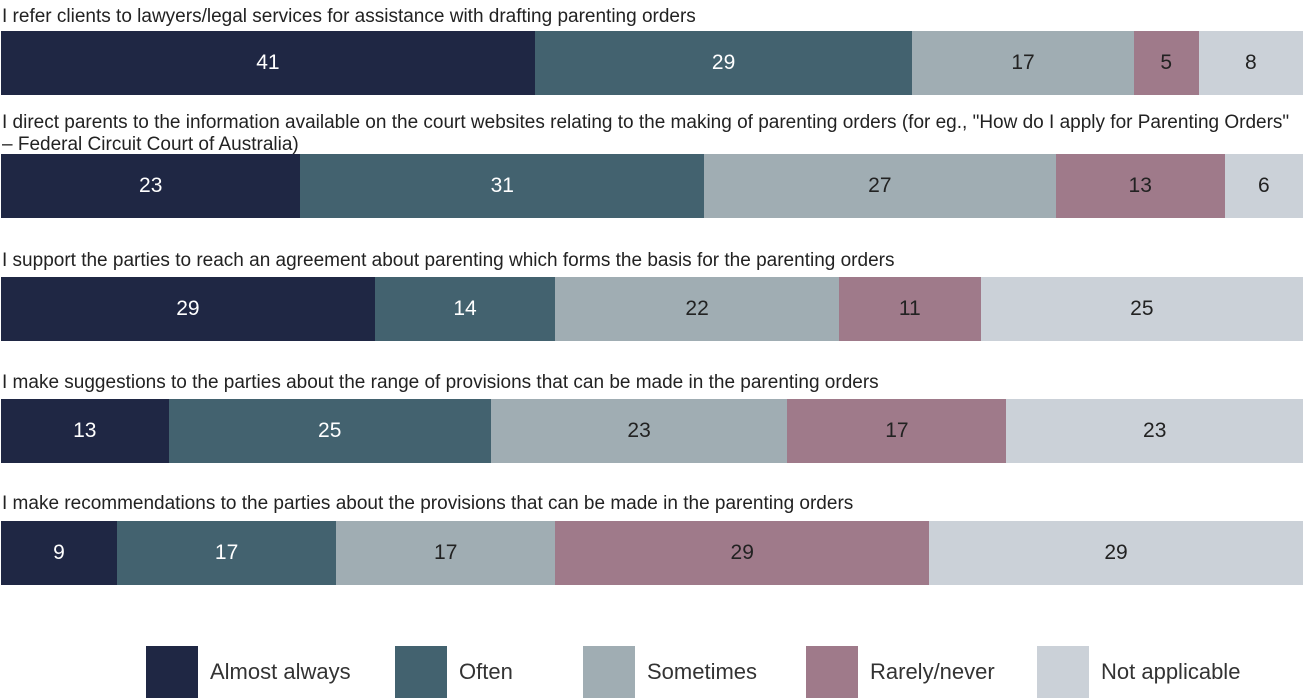 This screenshot has width=1308, height=698. I want to click on stacked-bar: 9 17 17 29 29, so click(652, 553).